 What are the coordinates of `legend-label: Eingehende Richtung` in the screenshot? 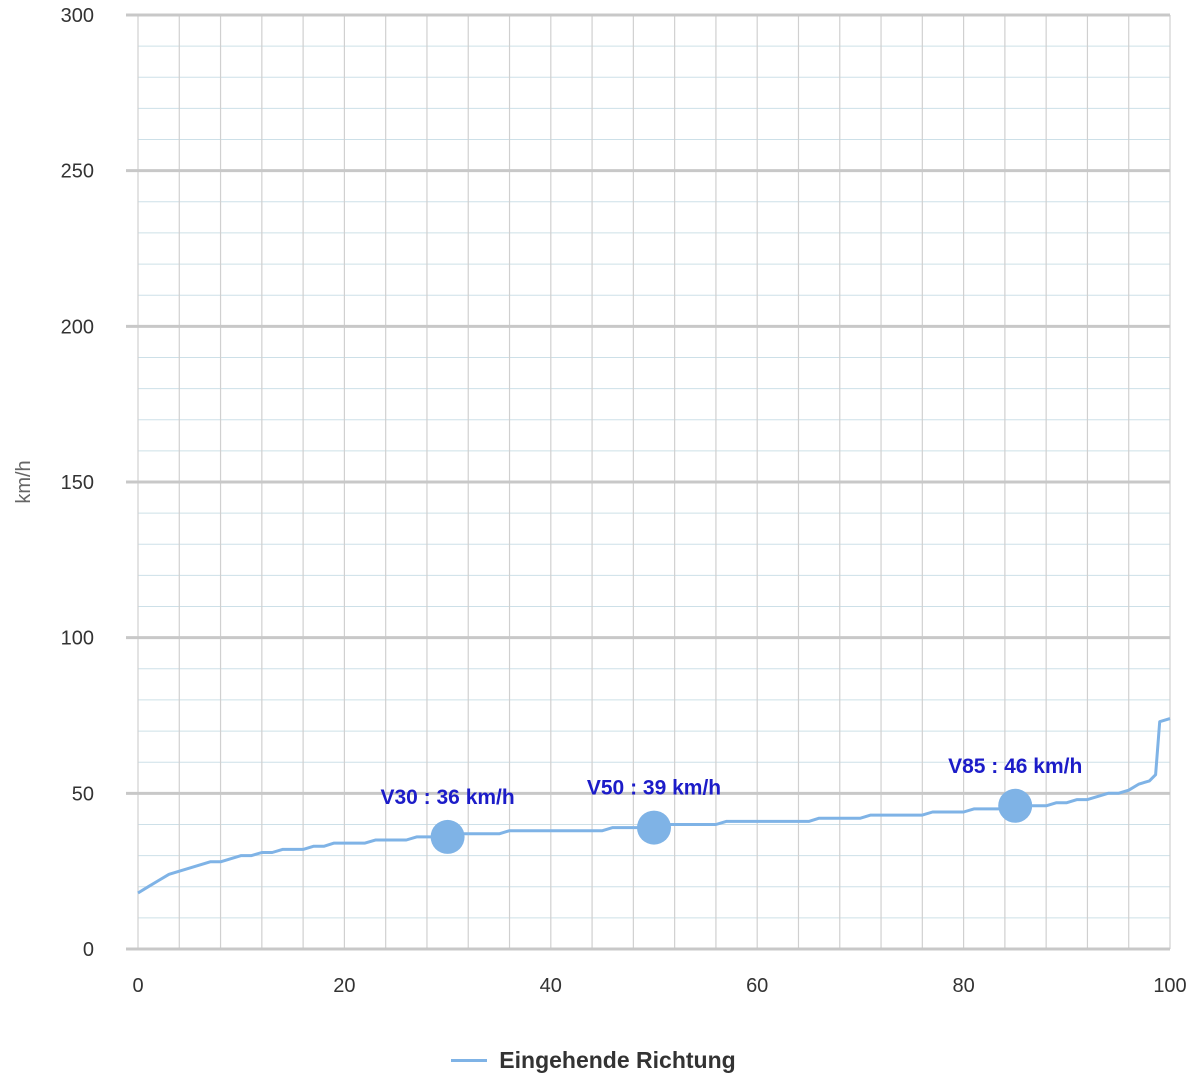 It's located at (617, 1059).